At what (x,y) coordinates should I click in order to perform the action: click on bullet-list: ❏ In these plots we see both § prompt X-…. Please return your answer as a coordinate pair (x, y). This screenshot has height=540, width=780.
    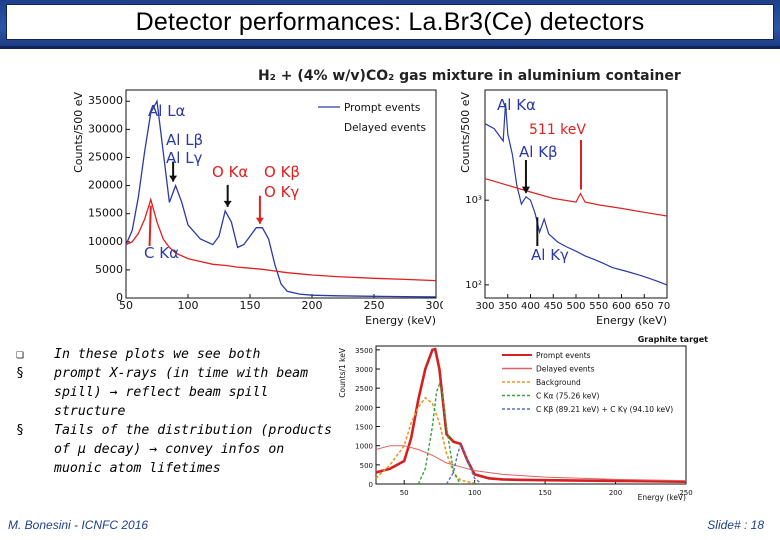
    Looking at the image, I should click on (175, 411).